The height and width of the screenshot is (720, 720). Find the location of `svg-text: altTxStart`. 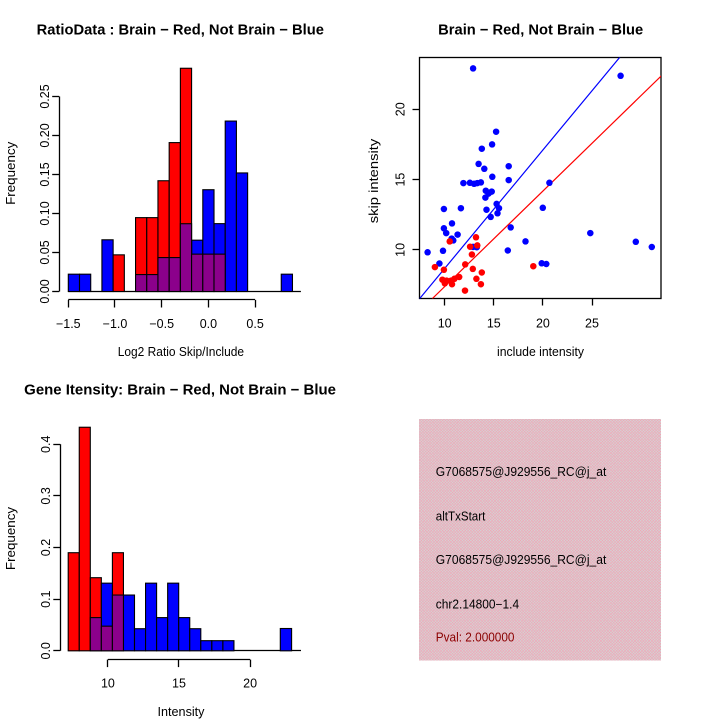

svg-text: altTxStart is located at coordinates (461, 517).